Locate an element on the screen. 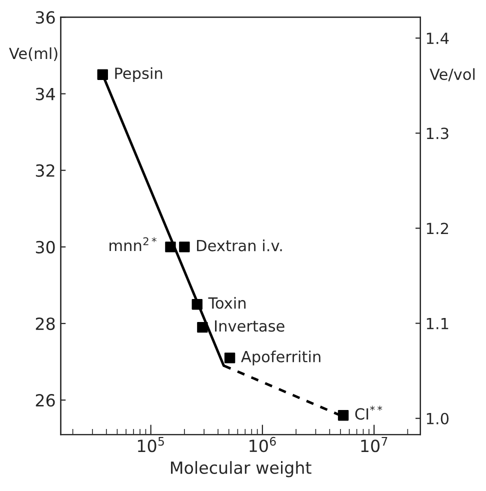 The image size is (486, 491). annotation: Pepsin is located at coordinates (138, 74).